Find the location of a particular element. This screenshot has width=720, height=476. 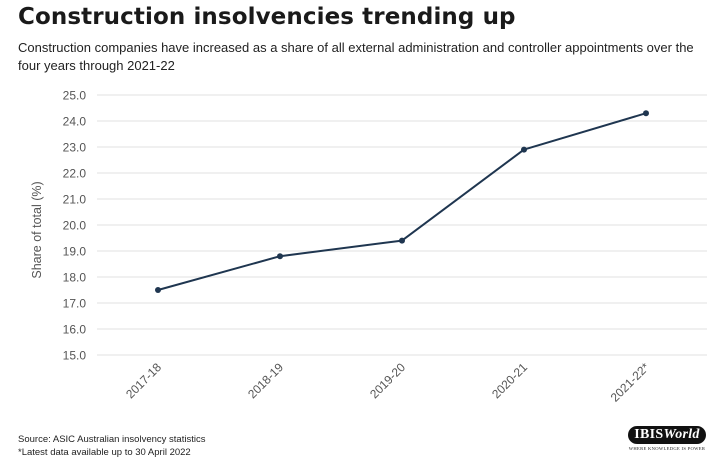

y-tick-label: 19.0 is located at coordinates (75, 252).